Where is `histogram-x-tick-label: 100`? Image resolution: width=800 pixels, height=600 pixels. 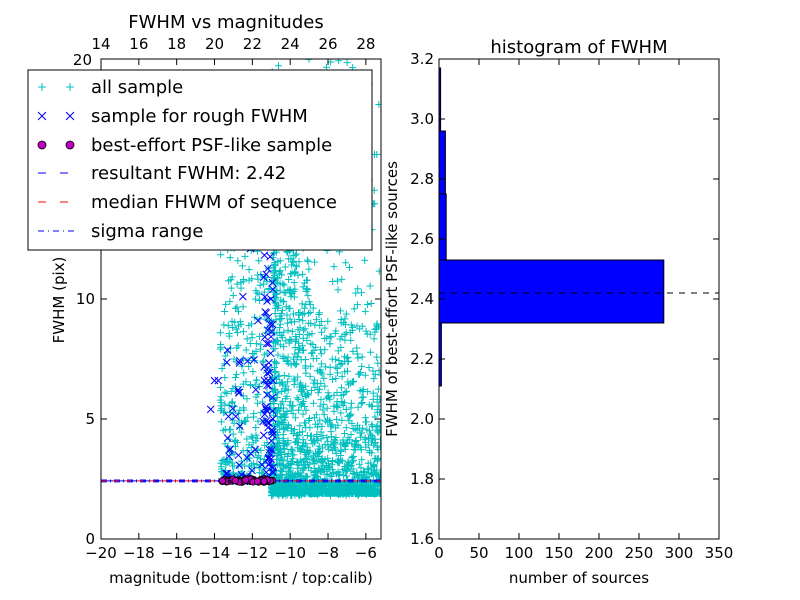
histogram-x-tick-label: 100 is located at coordinates (519, 553).